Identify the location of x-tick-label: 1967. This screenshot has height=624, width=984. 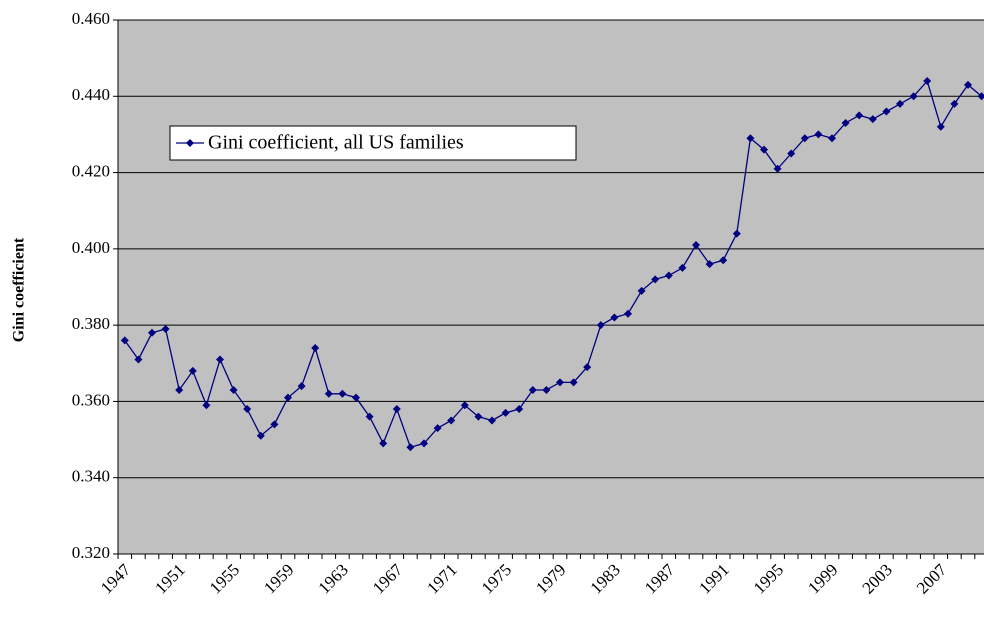
(388, 579).